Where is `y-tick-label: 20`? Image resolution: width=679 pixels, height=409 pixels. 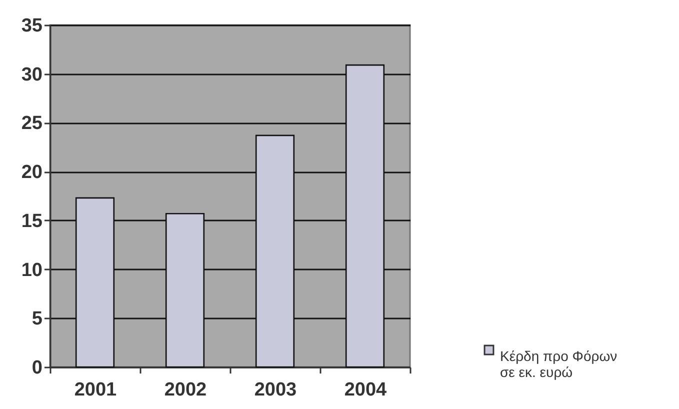 y-tick-label: 20 is located at coordinates (31, 173).